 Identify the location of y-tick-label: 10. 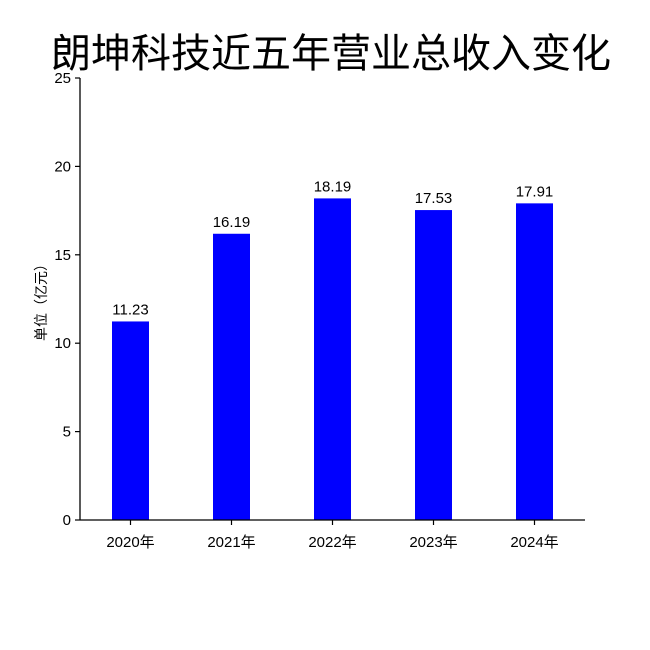
(62, 343).